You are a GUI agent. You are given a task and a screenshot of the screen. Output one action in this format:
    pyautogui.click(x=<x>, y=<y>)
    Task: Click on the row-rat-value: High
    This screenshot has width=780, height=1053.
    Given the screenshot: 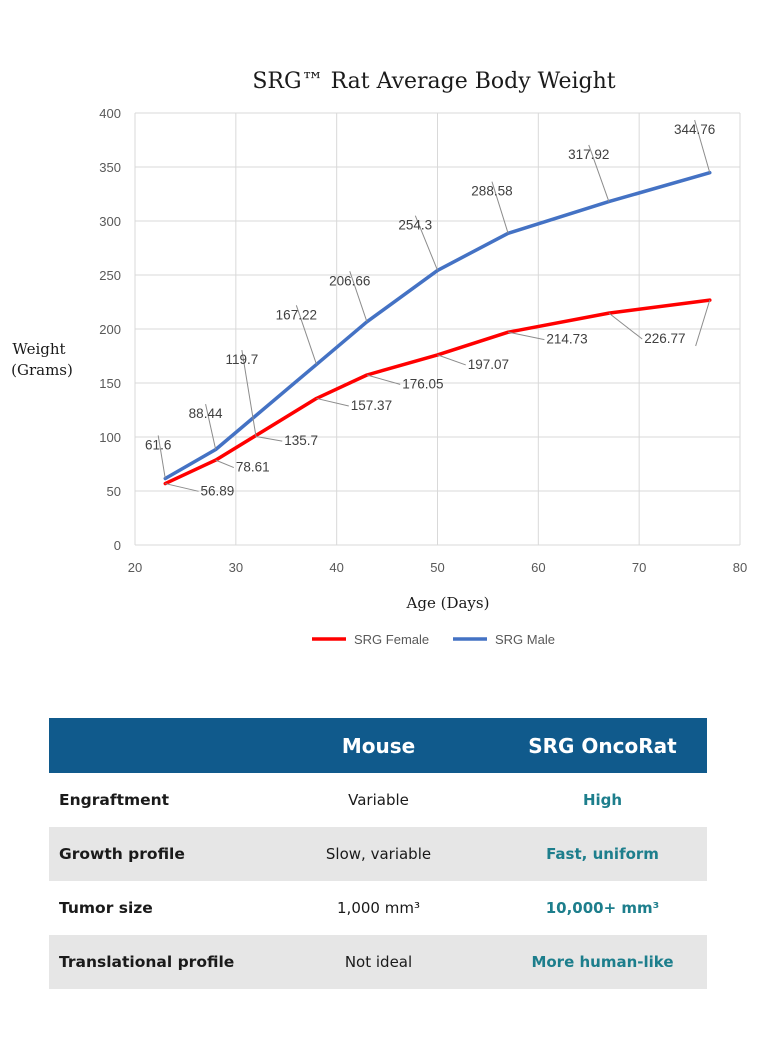 What is the action you would take?
    pyautogui.click(x=602, y=800)
    